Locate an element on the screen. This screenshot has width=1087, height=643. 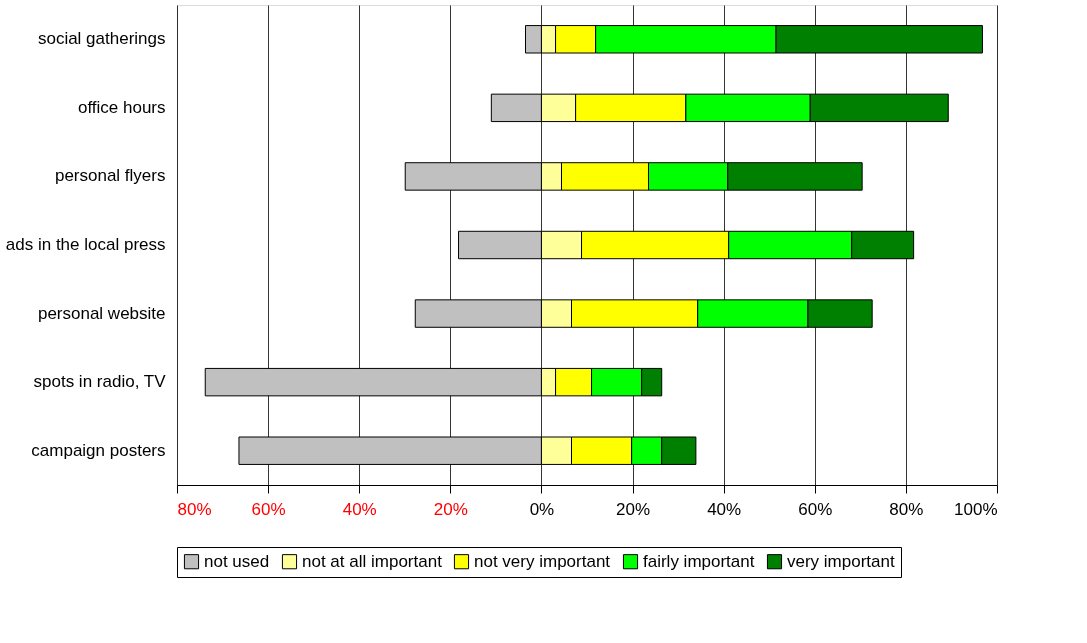
y-tick-label: personal flyers is located at coordinates (110, 176).